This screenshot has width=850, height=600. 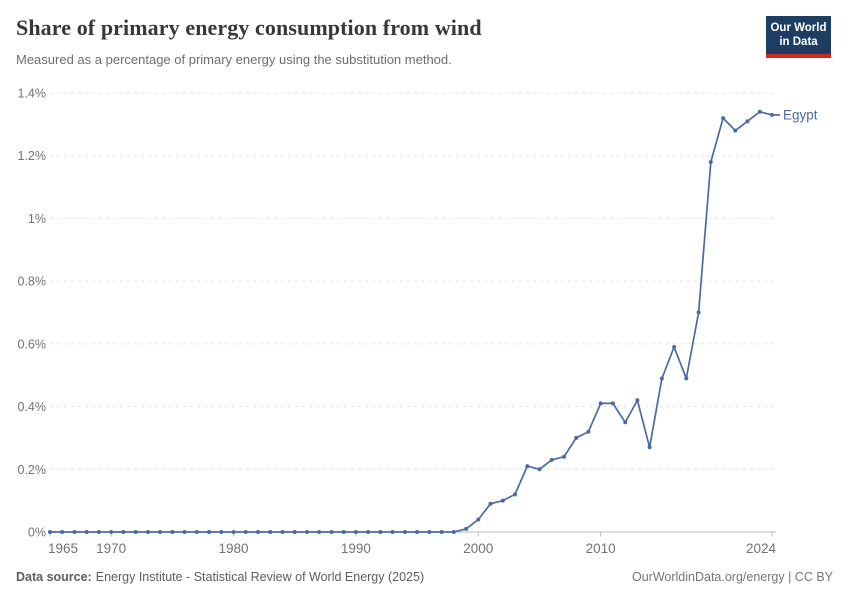 I want to click on data-source-label: Data source:, so click(x=54, y=577).